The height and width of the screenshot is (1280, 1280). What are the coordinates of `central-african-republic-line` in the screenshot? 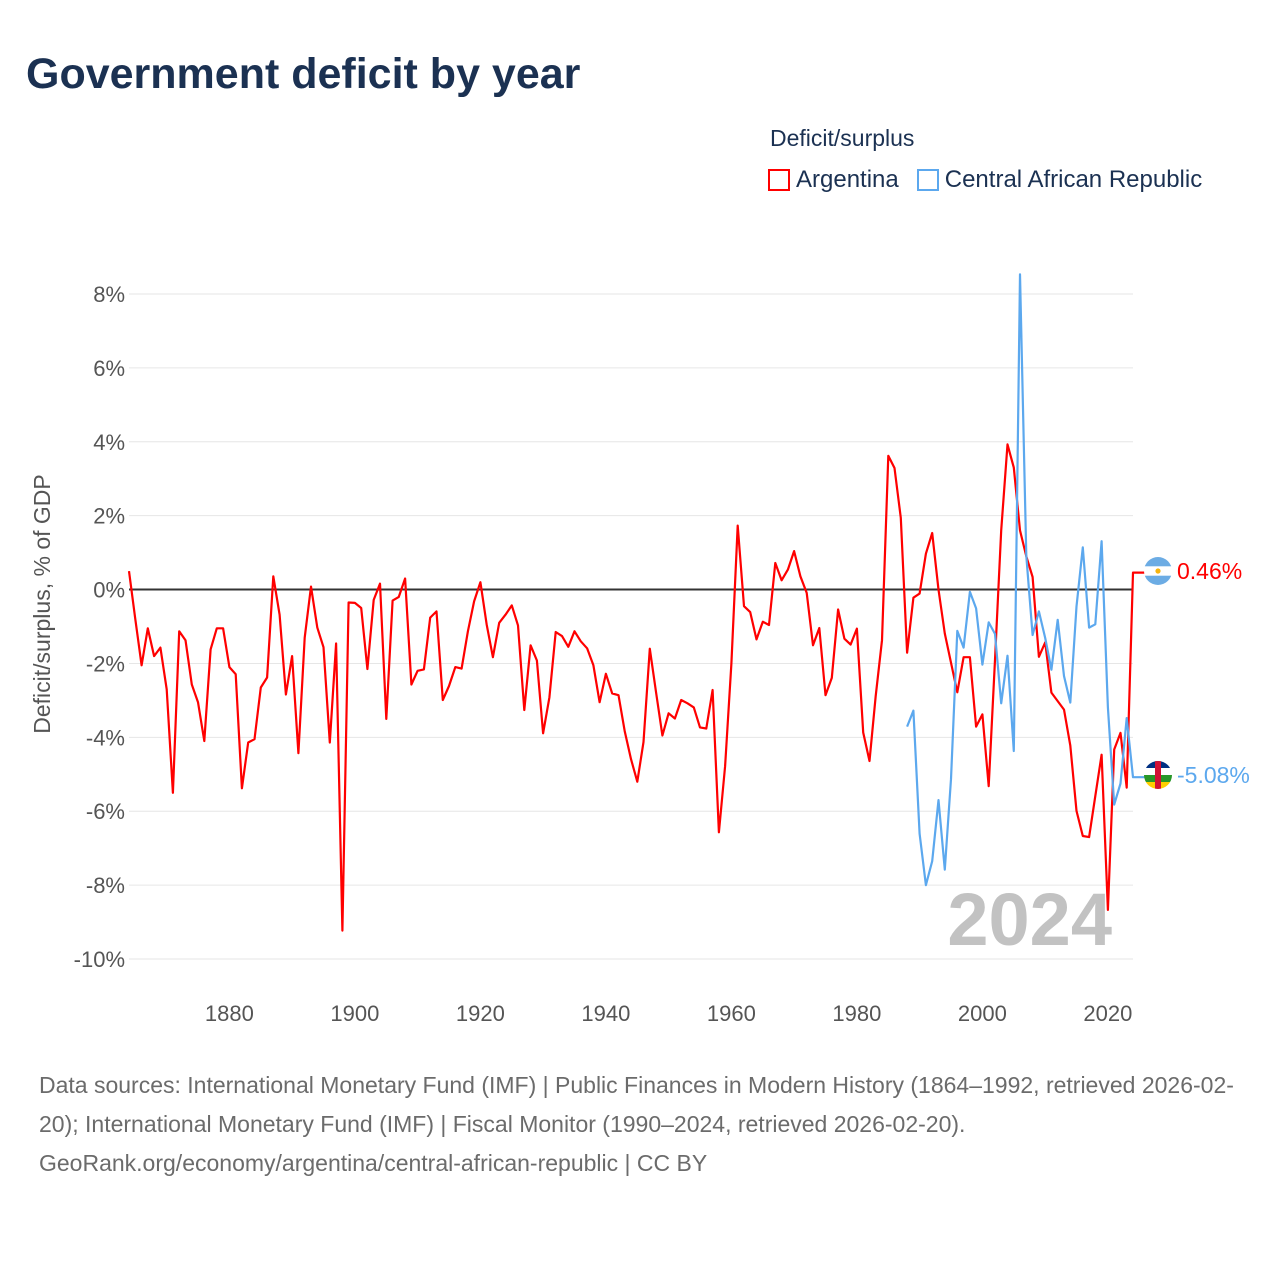 It's located at (1025, 580).